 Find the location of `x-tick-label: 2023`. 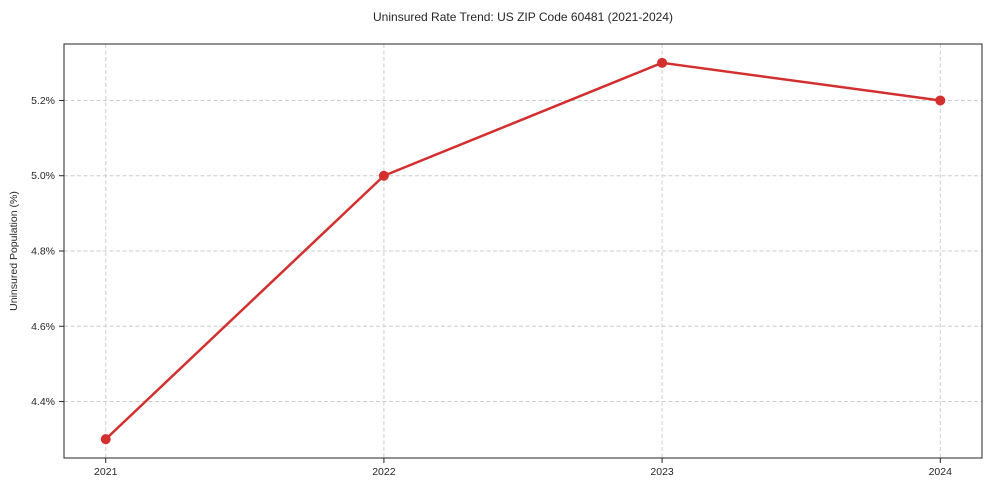

x-tick-label: 2023 is located at coordinates (662, 472).